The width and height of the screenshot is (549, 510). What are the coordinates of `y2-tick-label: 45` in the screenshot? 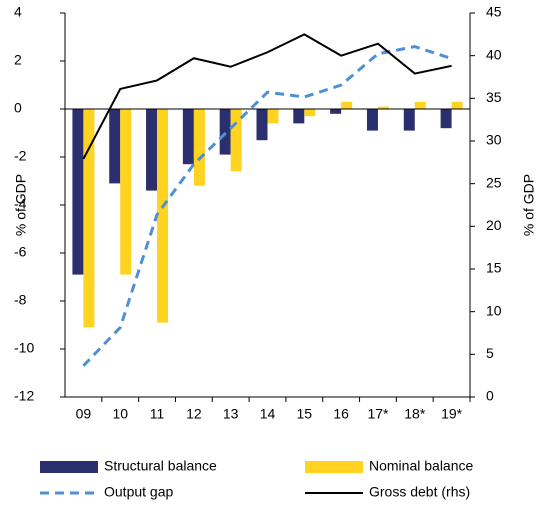 It's located at (494, 12).